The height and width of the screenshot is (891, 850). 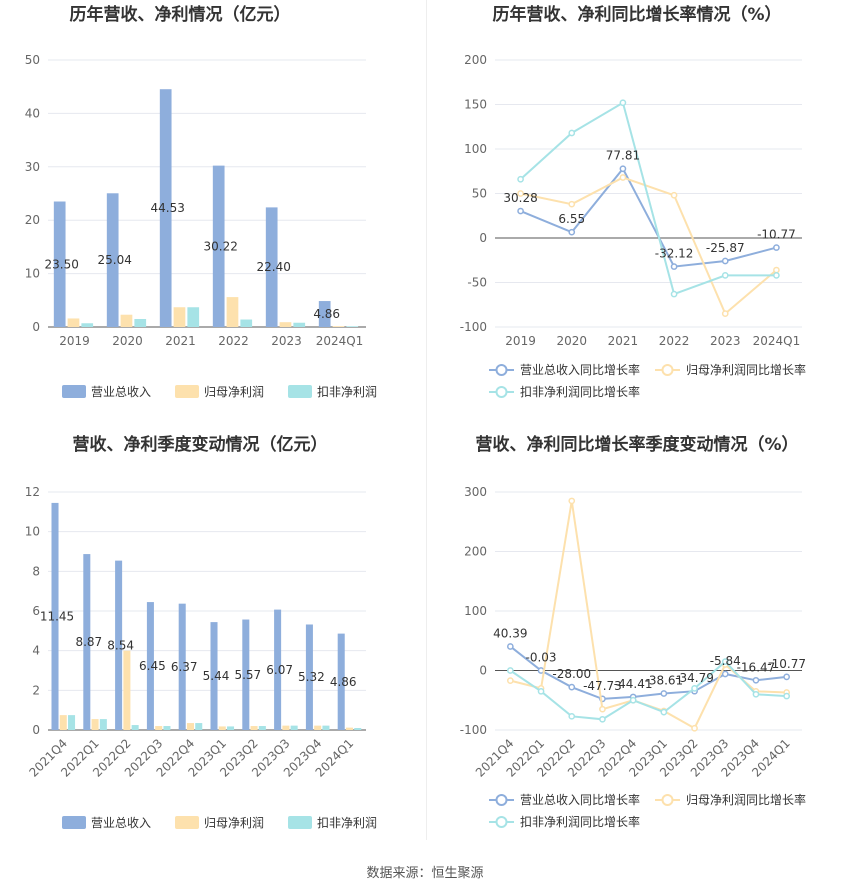 What do you see at coordinates (520, 198) in the screenshot?
I see `line-data-label: 30.28` at bounding box center [520, 198].